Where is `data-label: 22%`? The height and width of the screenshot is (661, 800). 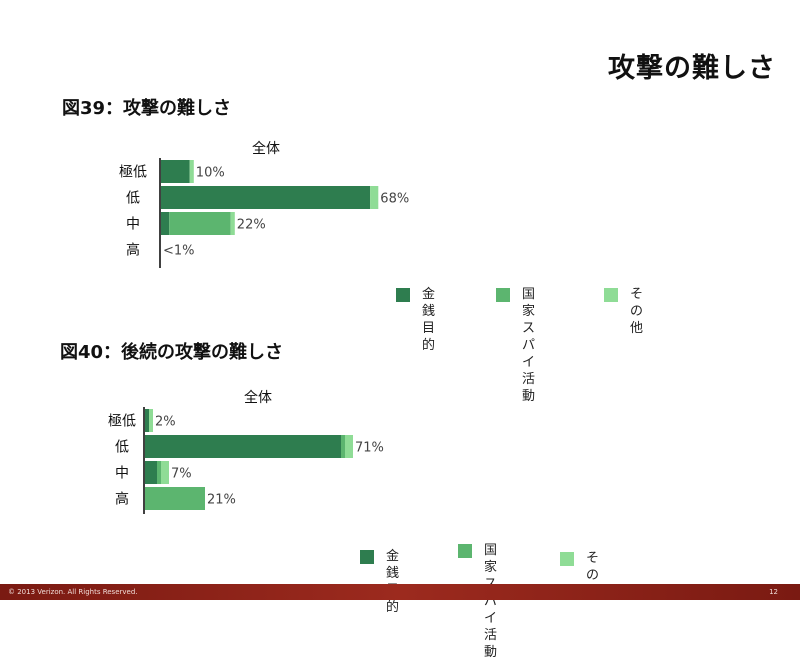
data-label: 22% is located at coordinates (251, 225).